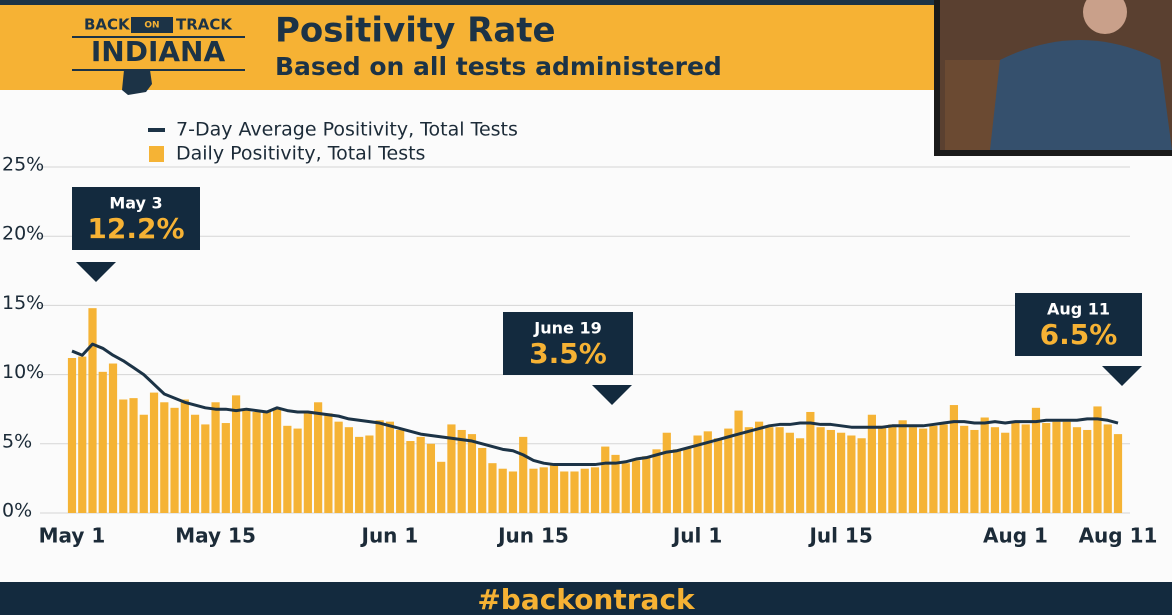  Describe the element at coordinates (158, 55) in the screenshot. I see `logo: BACK ON TRACK INDIANA` at that location.